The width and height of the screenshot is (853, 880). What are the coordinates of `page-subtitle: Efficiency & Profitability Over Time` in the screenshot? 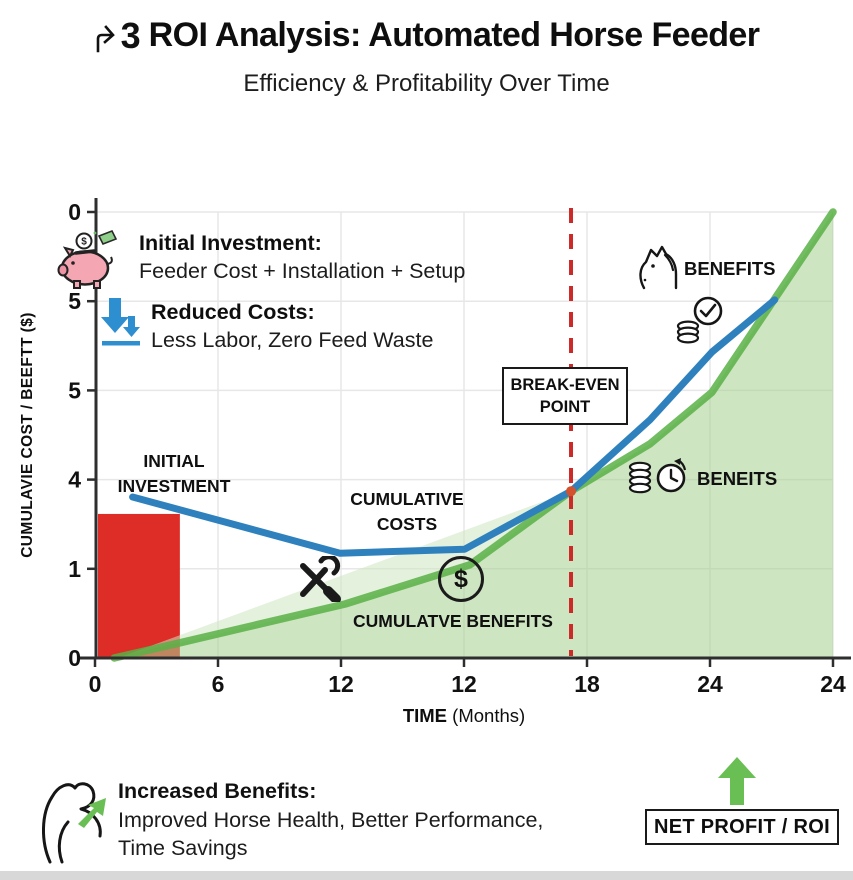 It's located at (426, 83).